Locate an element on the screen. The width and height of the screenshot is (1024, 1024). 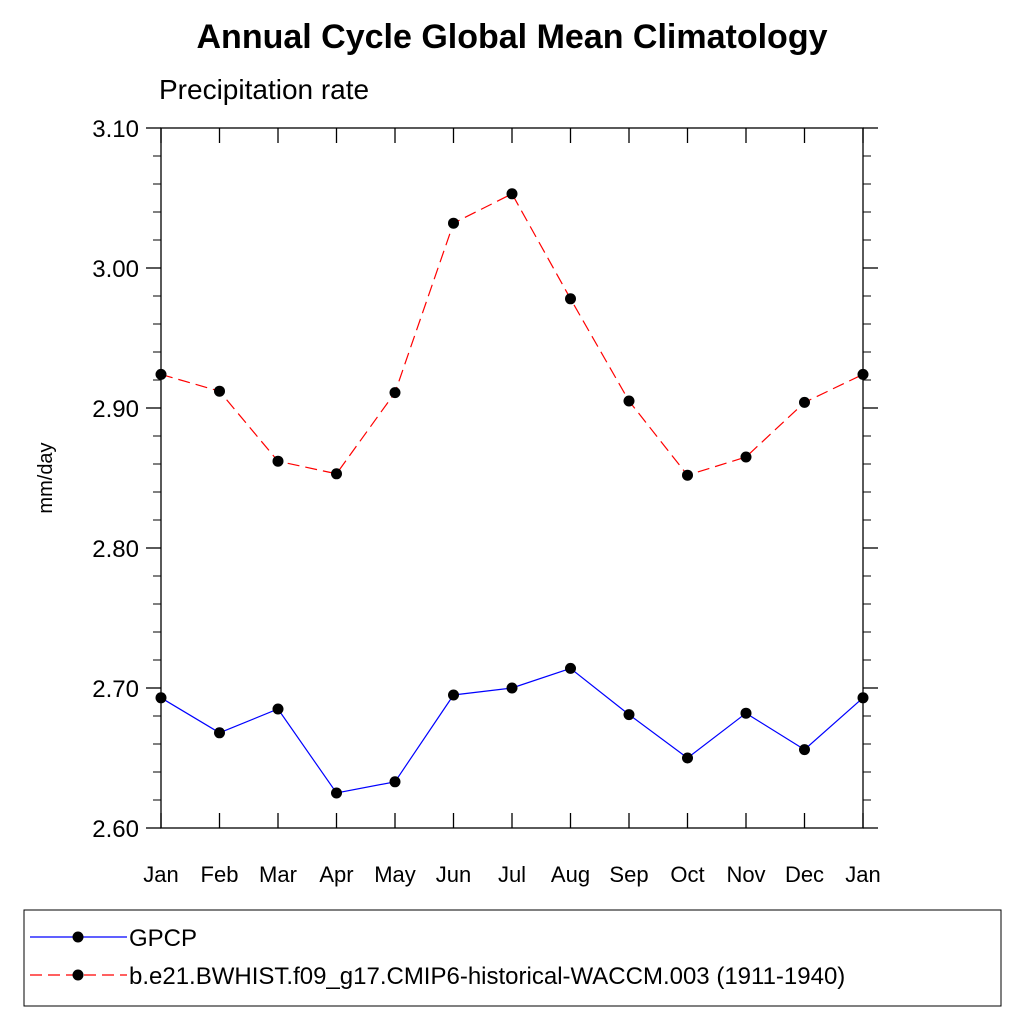
x-tick-label: May is located at coordinates (395, 874).